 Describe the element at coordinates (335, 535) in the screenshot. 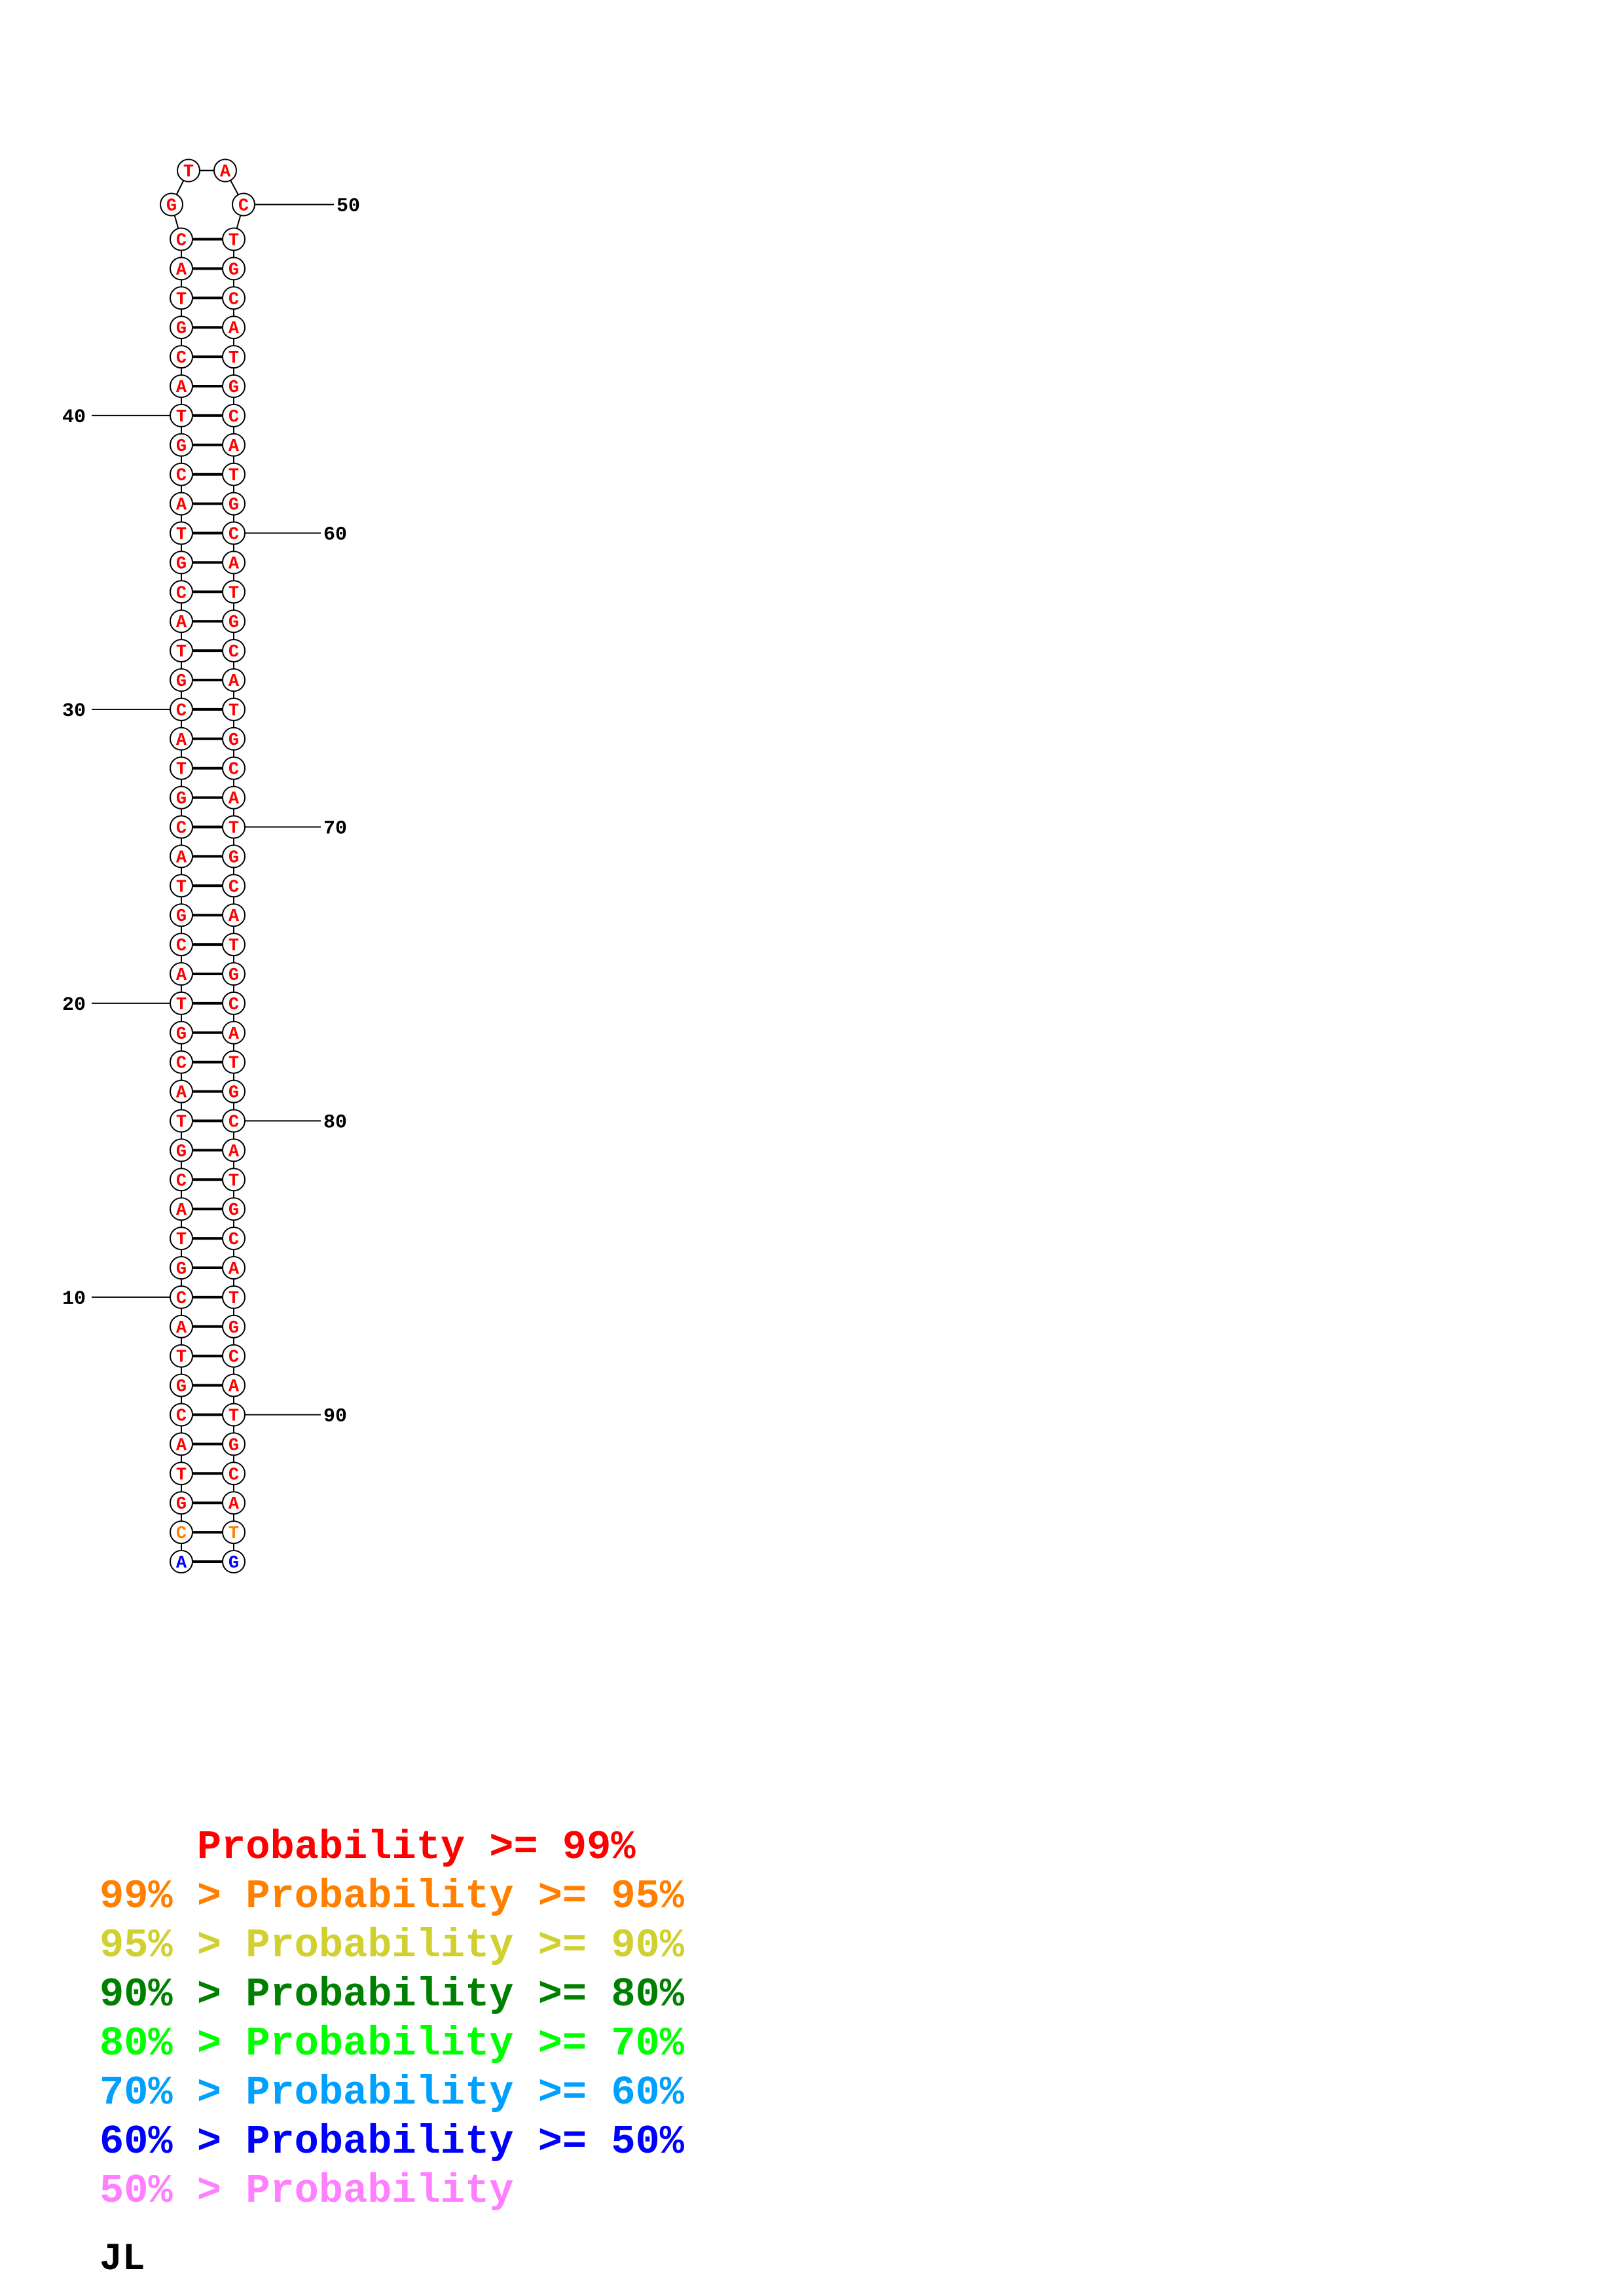

I see `position-label: 60` at that location.